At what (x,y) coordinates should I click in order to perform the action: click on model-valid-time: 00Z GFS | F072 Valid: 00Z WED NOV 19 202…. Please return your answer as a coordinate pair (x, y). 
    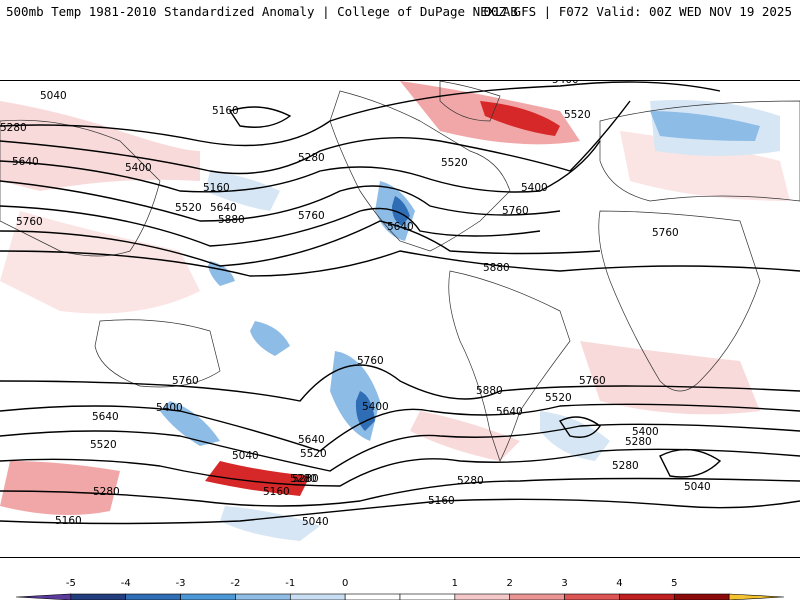
    Looking at the image, I should click on (637, 11).